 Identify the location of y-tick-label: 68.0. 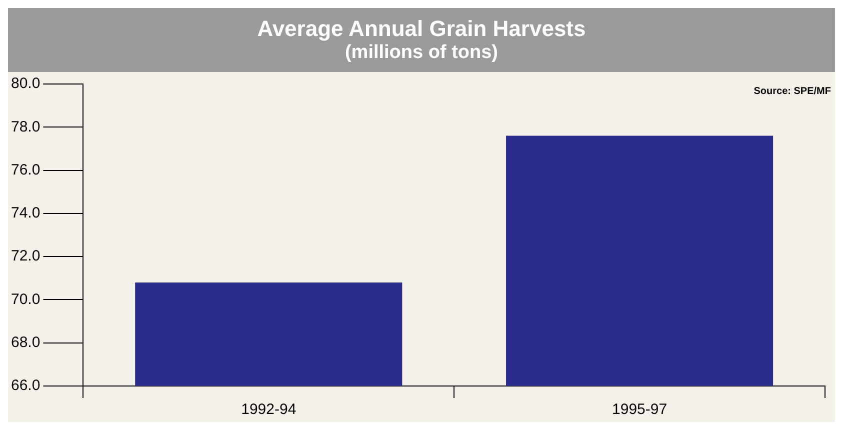
(25, 342).